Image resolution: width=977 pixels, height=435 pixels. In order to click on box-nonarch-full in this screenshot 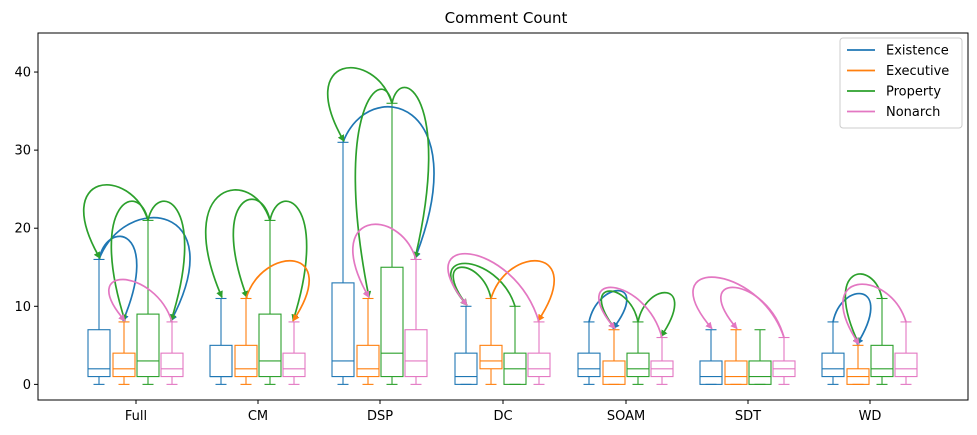, I will do `click(172, 353)`.